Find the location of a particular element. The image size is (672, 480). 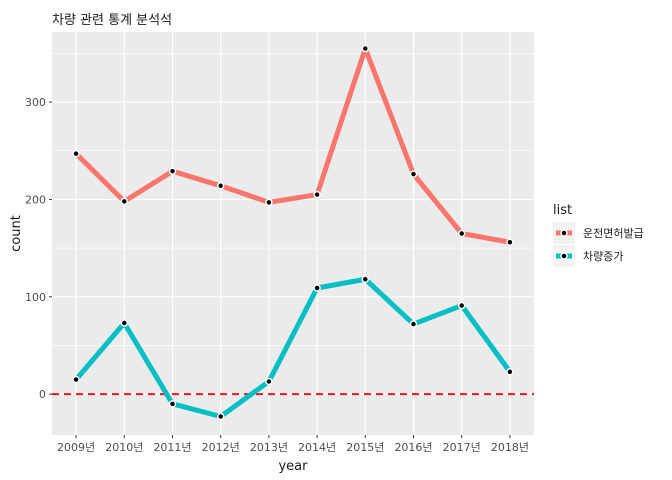

x-tick-label: 2012년 is located at coordinates (221, 447).